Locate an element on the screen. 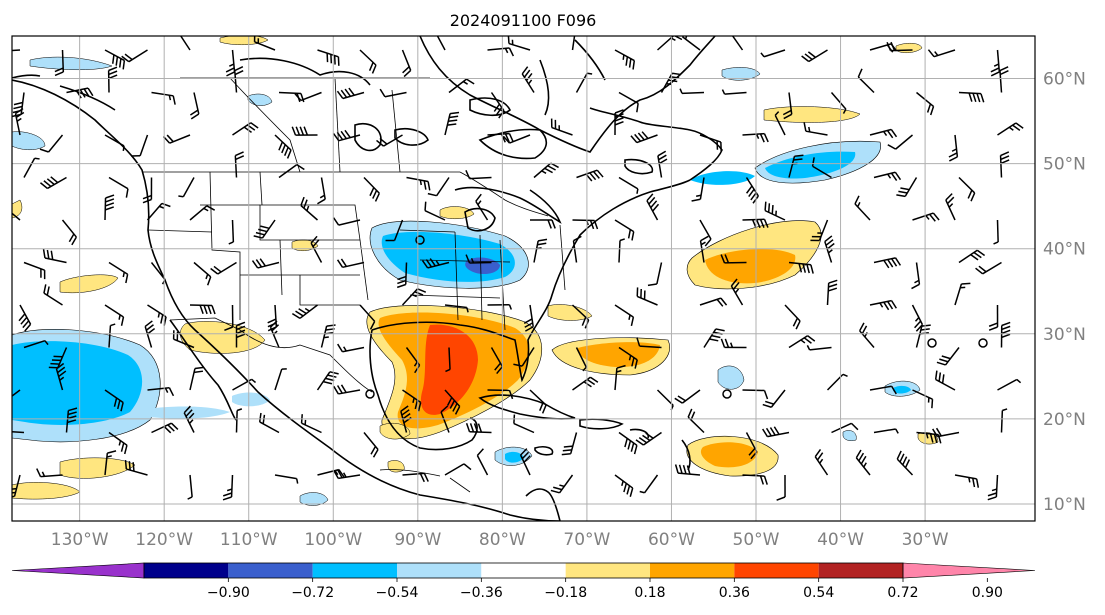 Image resolution: width=1105 pixels, height=615 pixels. longitude-label: 40°W is located at coordinates (840, 540).